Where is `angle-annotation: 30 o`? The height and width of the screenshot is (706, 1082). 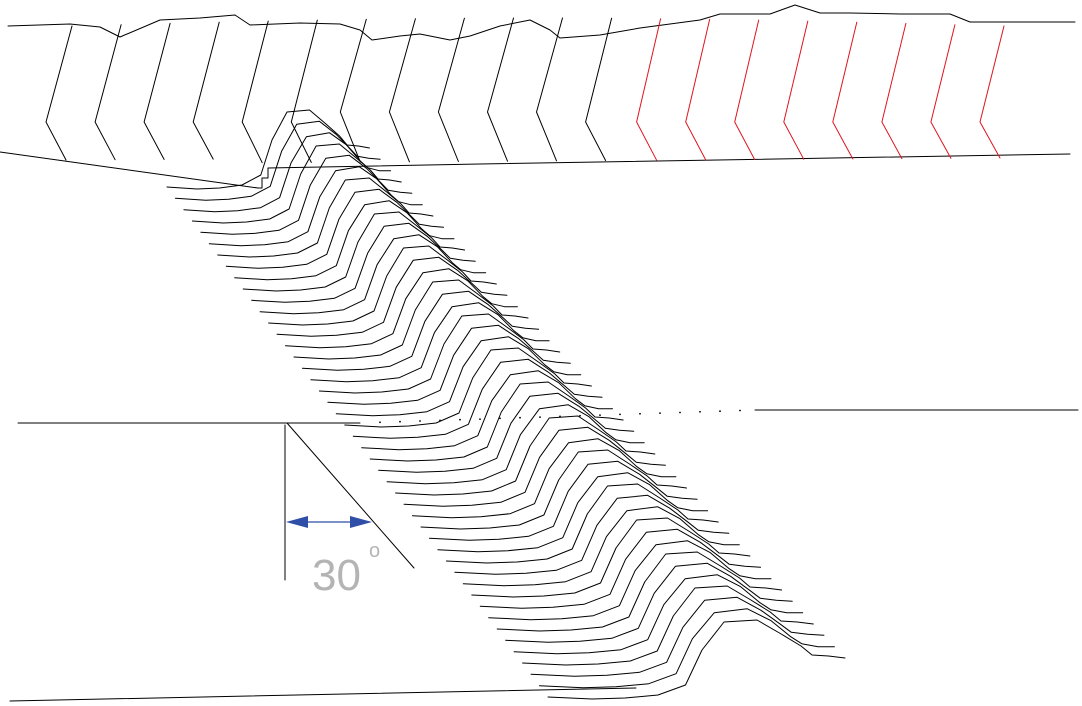 angle-annotation: 30 o is located at coordinates (349, 511).